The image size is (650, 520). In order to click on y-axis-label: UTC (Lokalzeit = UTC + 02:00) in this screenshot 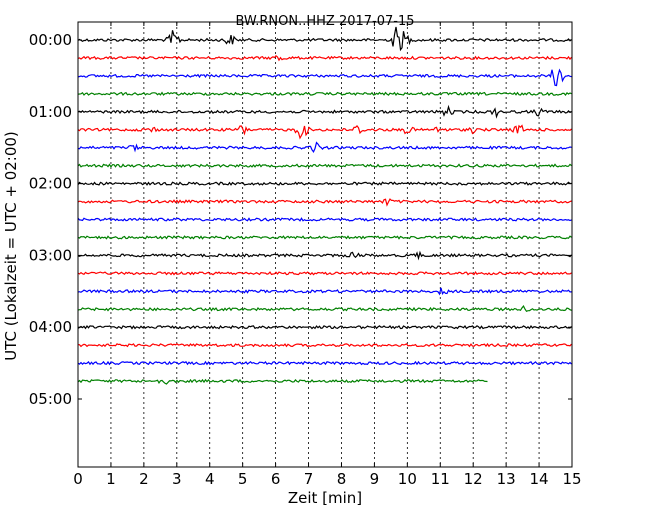, I will do `click(11, 246)`.